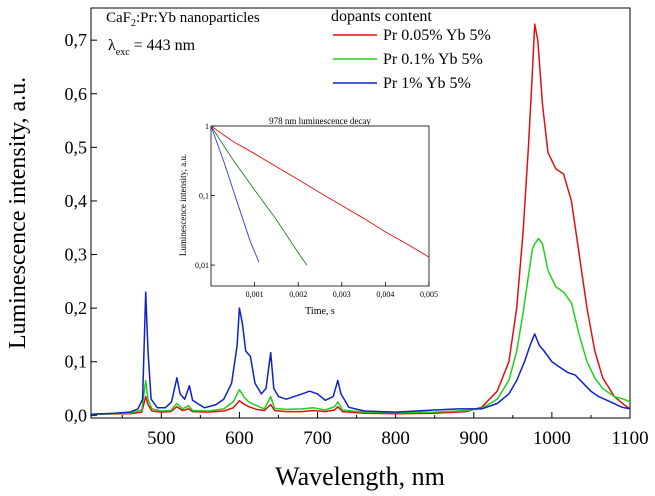 Image resolution: width=655 pixels, height=496 pixels. I want to click on inset-x-axis-label: Time, s, so click(320, 311).